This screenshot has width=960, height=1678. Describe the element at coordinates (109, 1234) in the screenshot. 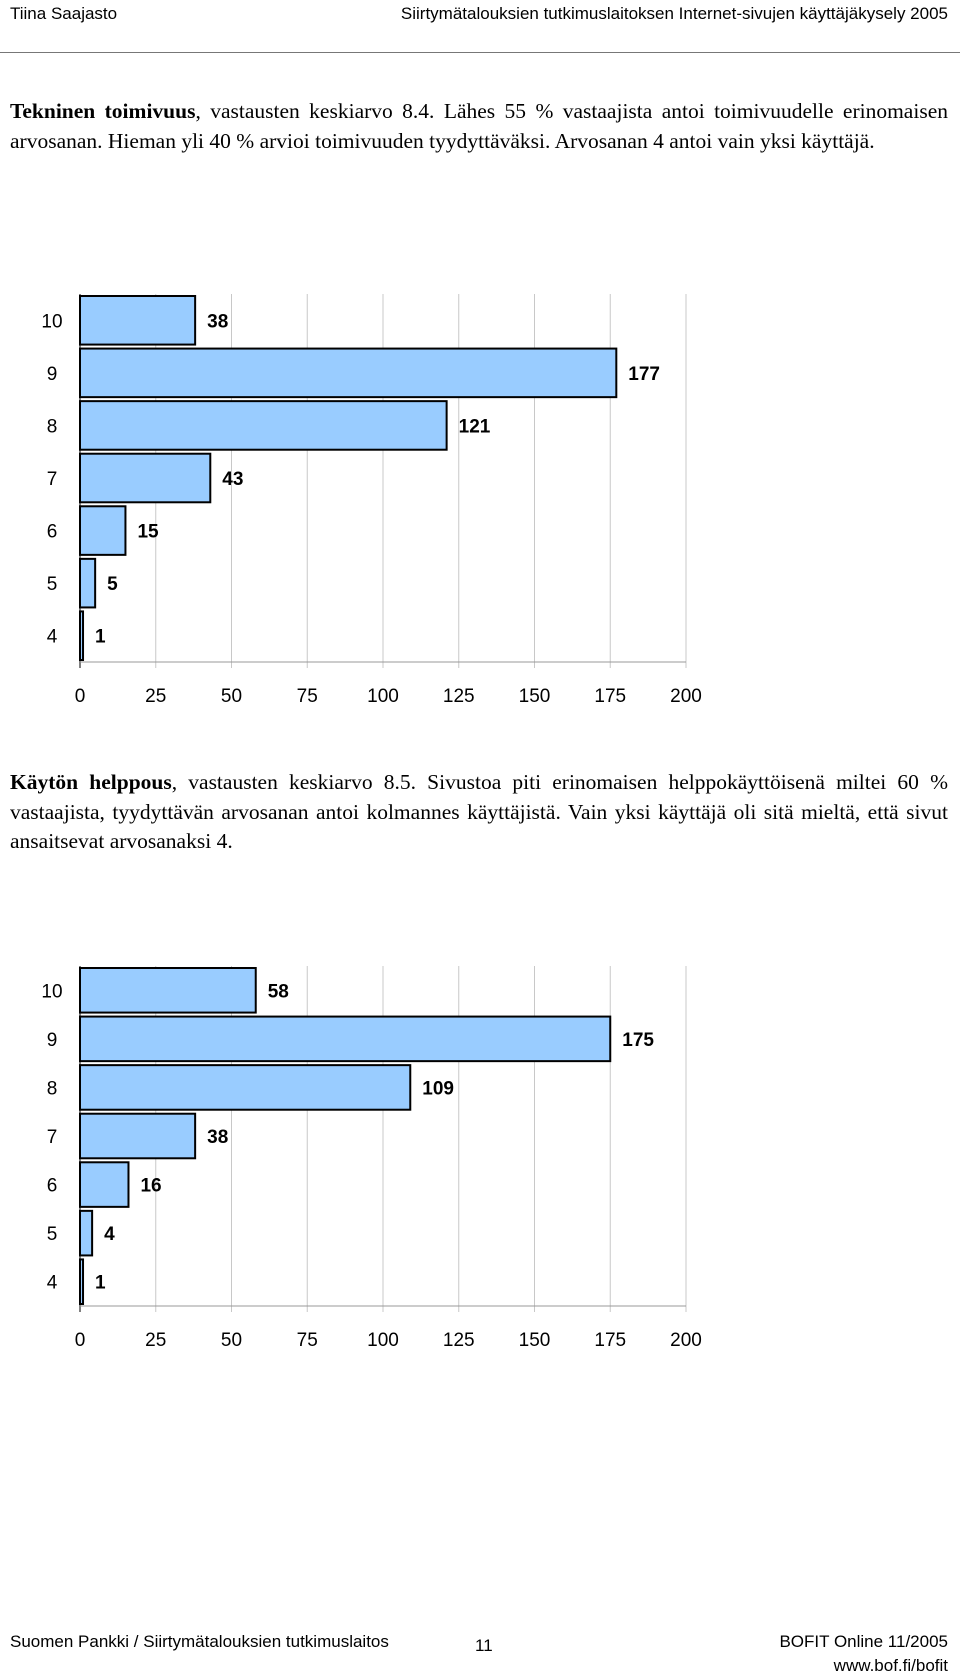

I see `data-label: 4` at that location.